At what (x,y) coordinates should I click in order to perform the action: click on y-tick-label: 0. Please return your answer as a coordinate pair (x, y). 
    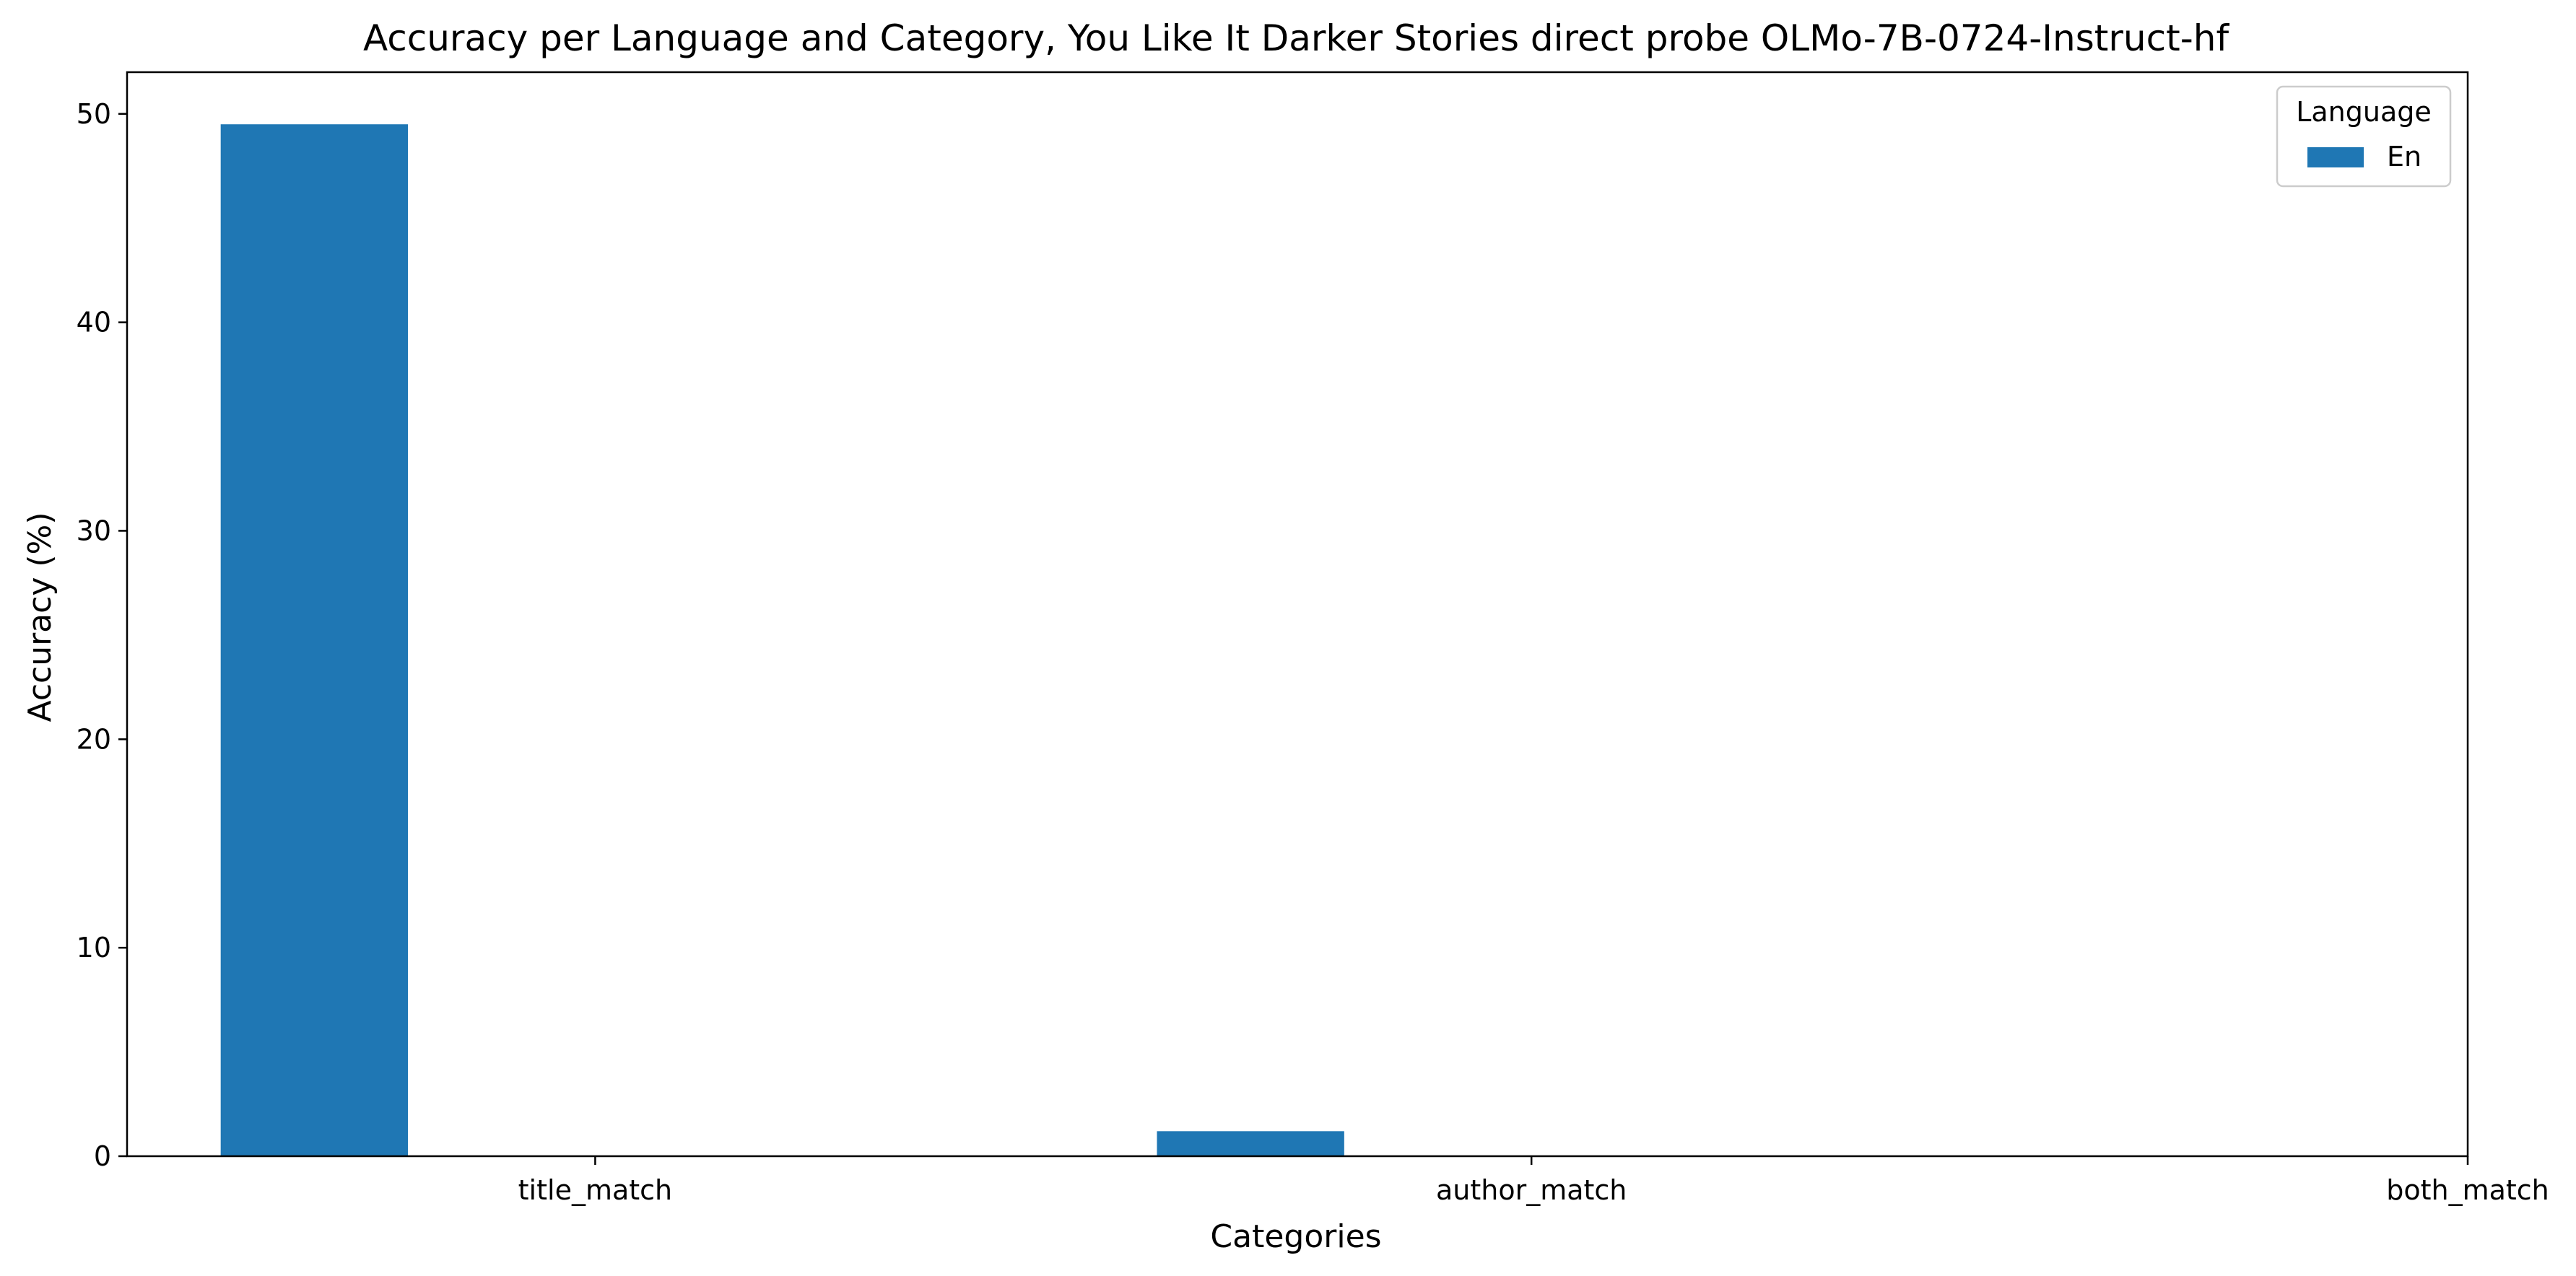
    Looking at the image, I should click on (102, 1156).